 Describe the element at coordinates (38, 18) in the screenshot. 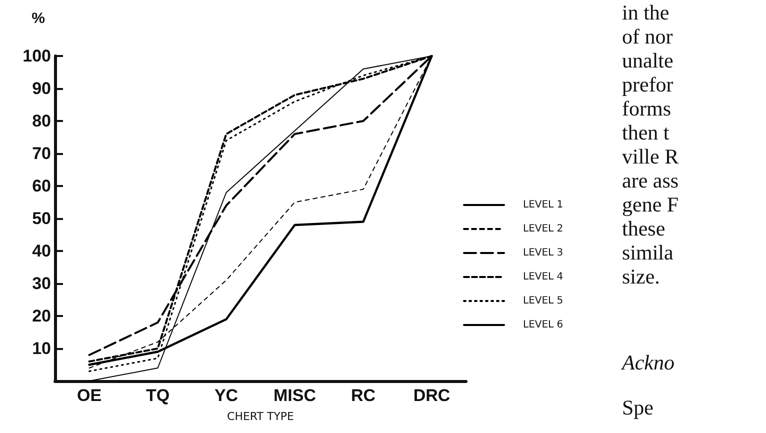

I see `y-axis-title: %` at that location.